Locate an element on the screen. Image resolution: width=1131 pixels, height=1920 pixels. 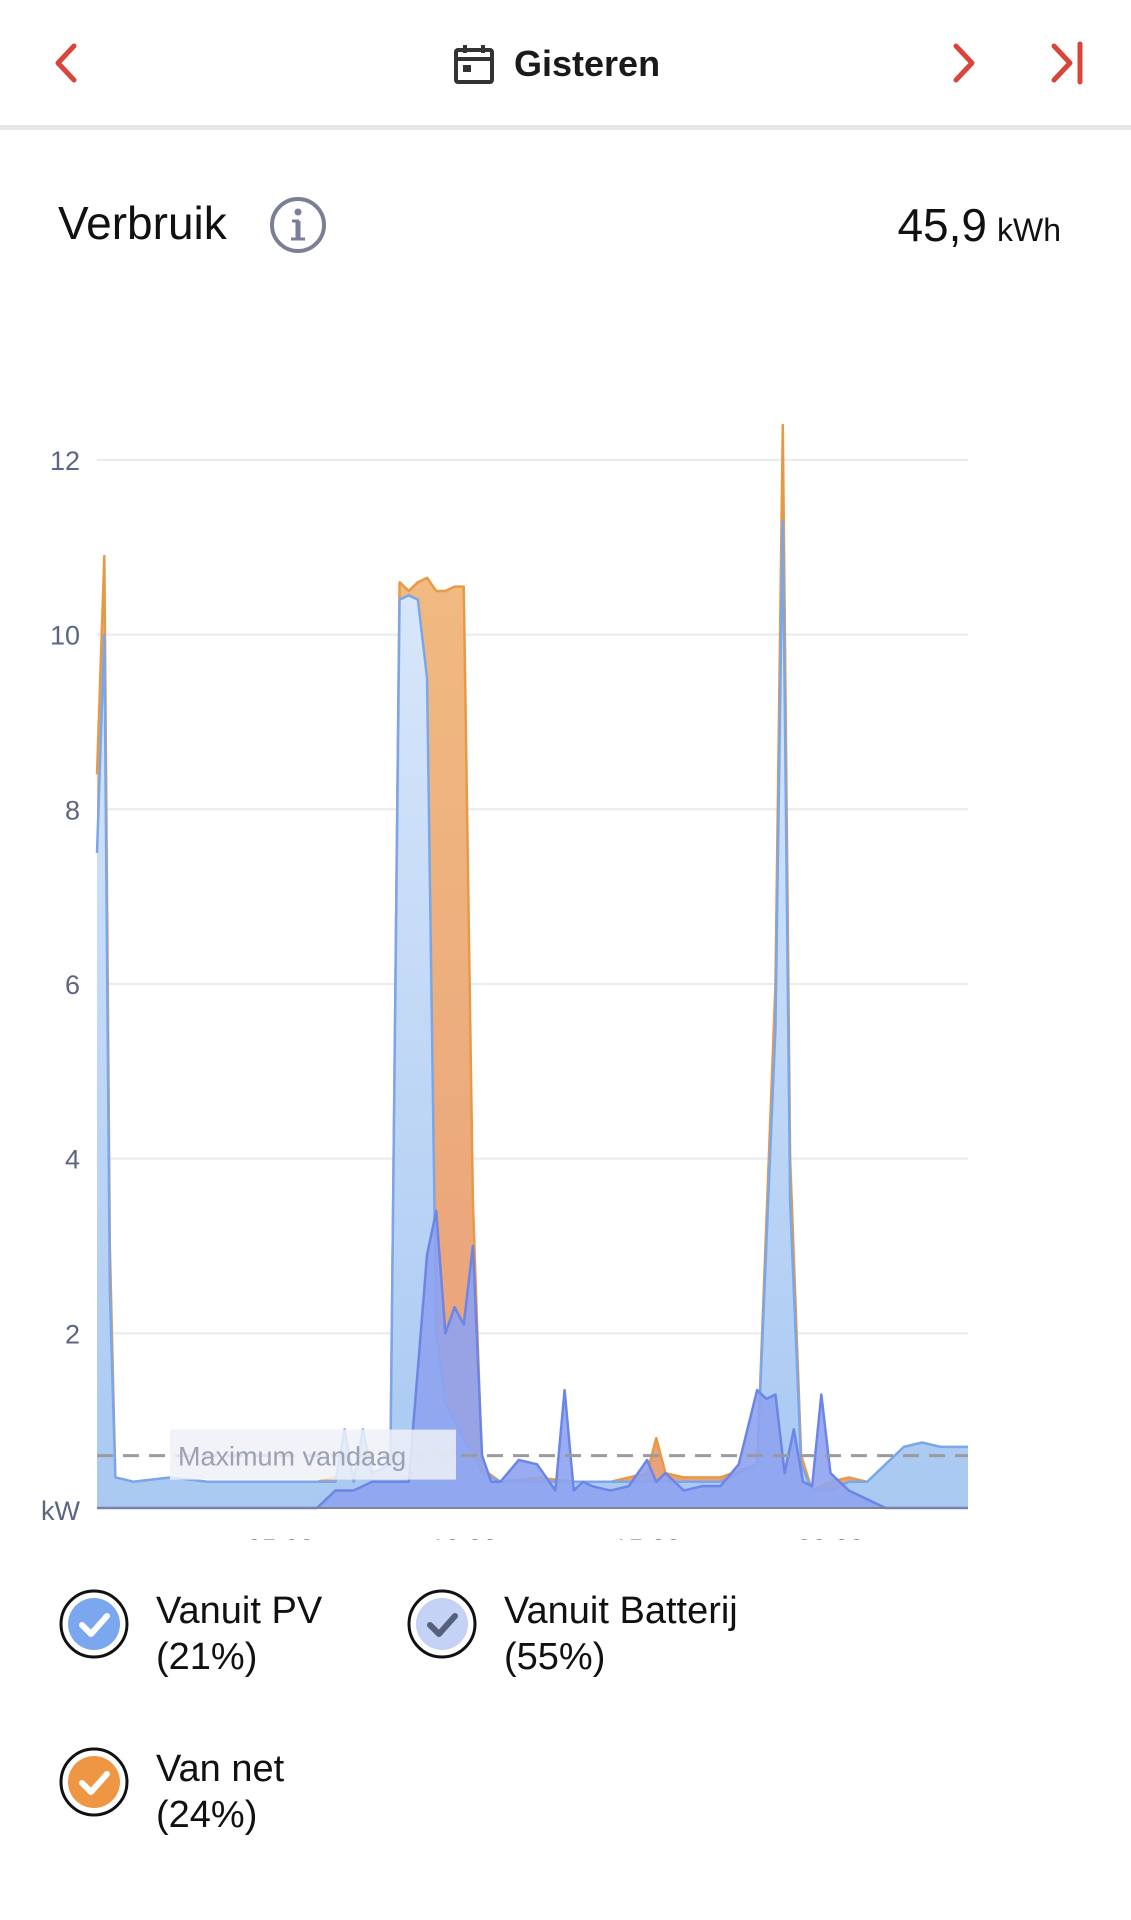
y-unit-label: kW is located at coordinates (61, 1511).